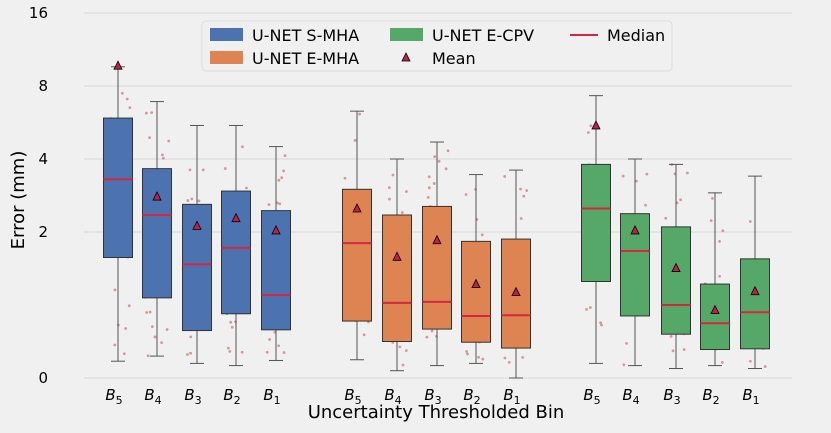  I want to click on y-tick-label: 4, so click(43, 159).